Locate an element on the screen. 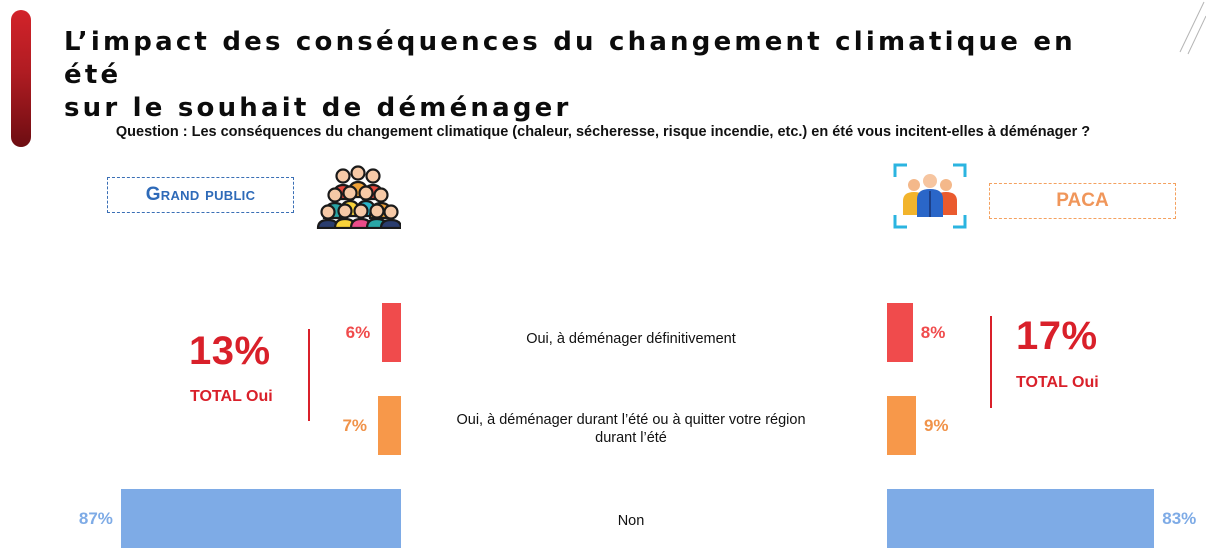 Image resolution: width=1206 pixels, height=560 pixels. value-label-right-2: 83% is located at coordinates (1179, 518).